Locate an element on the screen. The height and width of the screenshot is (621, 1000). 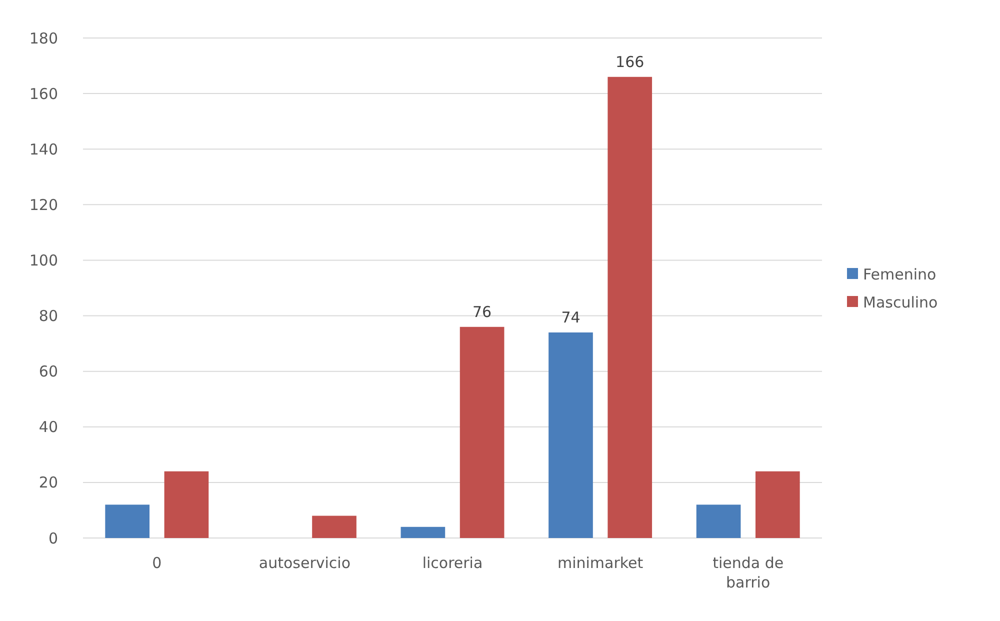
y-tick-label: 120 is located at coordinates (43, 205).